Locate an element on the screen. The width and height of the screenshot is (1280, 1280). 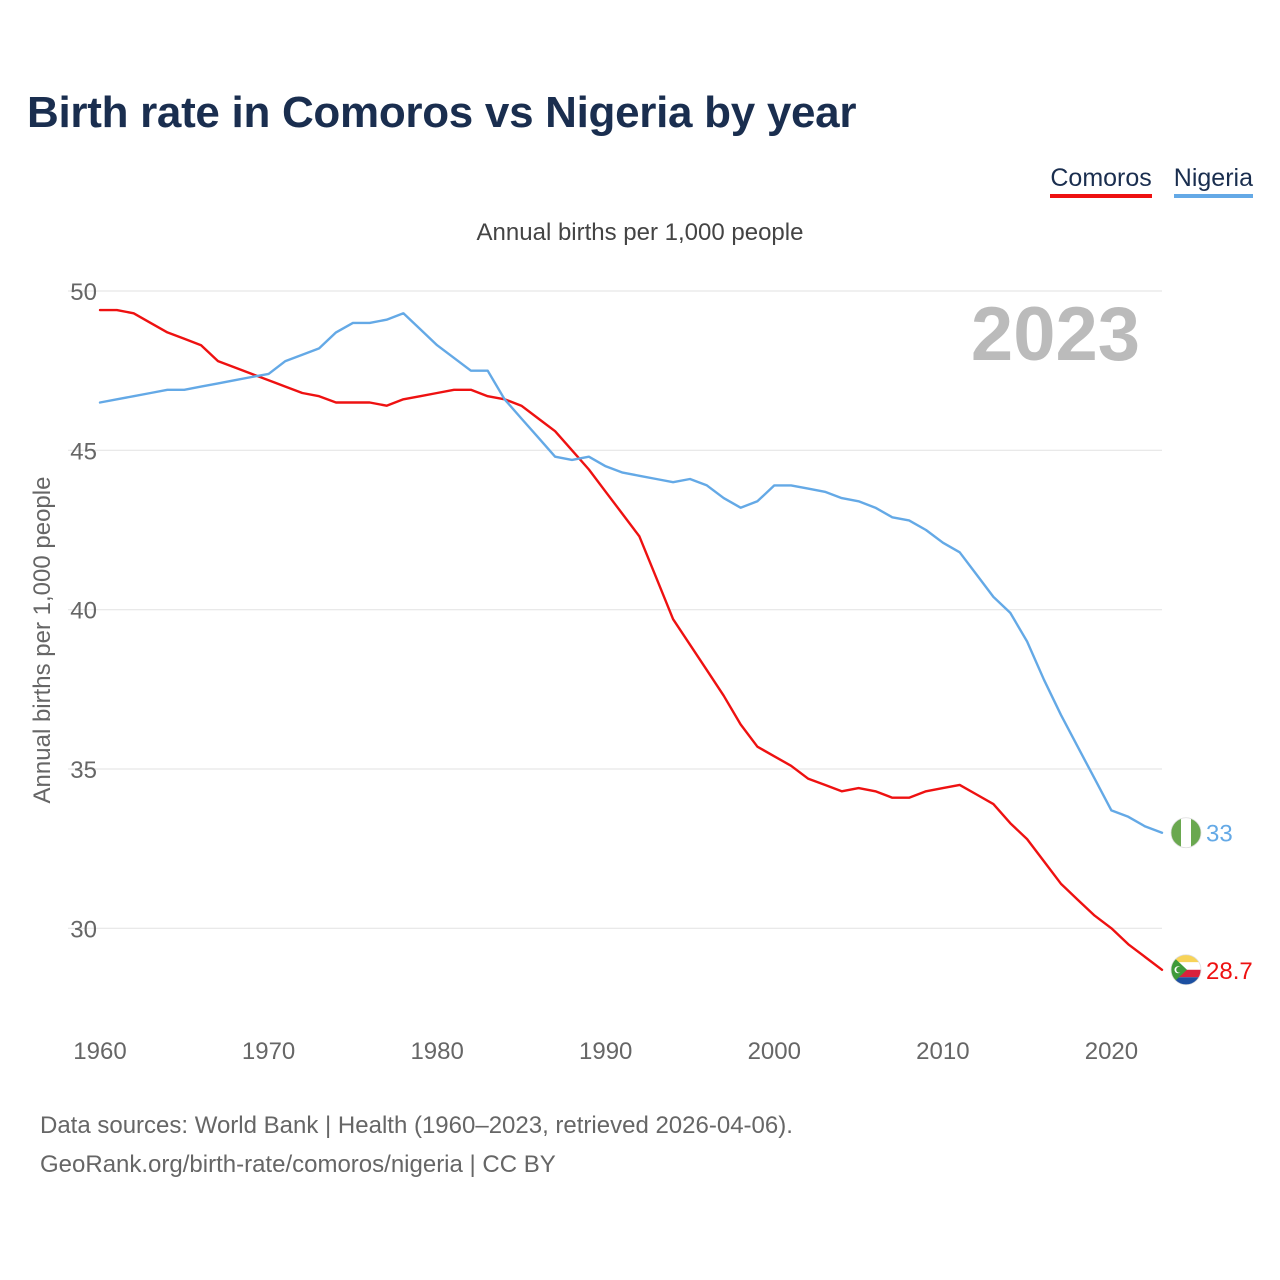
x-tick-label: 2000 is located at coordinates (774, 1051).